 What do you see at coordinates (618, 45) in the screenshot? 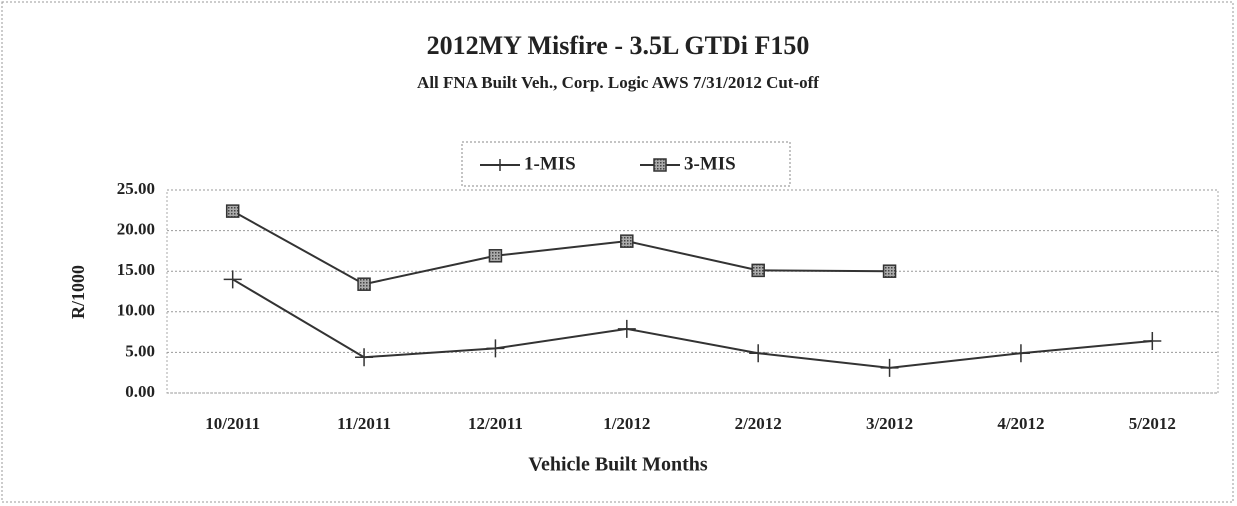
I see `chart-title: 2012MY Misfire - 3.5L GTDi F150` at bounding box center [618, 45].